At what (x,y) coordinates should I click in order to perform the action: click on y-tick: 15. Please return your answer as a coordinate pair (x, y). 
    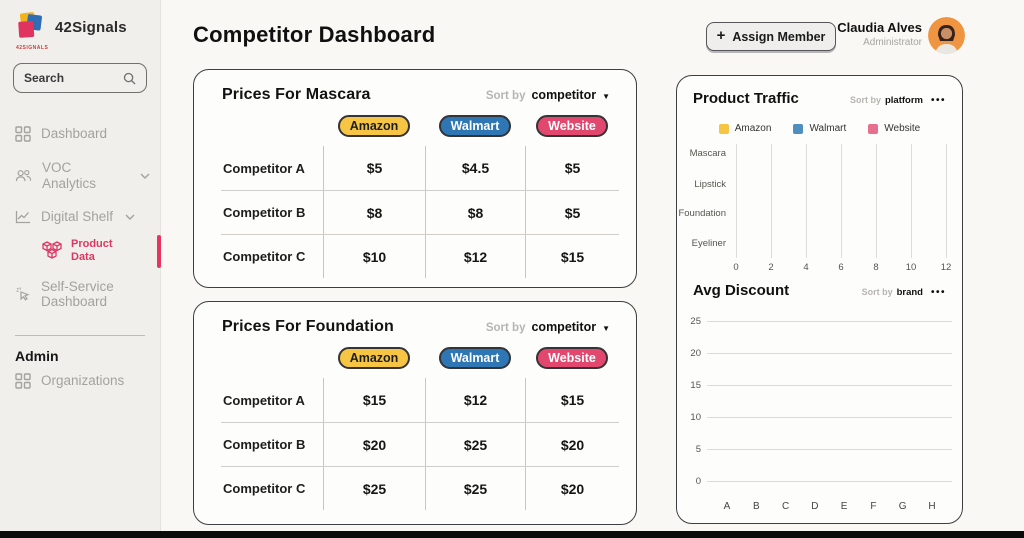
    Looking at the image, I should click on (695, 385).